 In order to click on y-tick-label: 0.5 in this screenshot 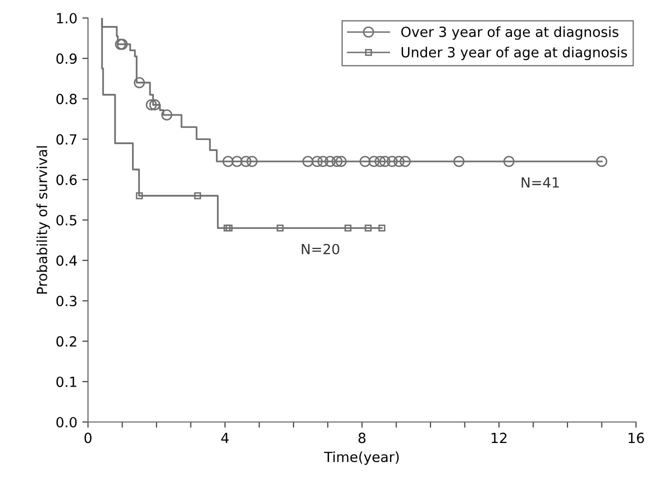, I will do `click(66, 220)`.